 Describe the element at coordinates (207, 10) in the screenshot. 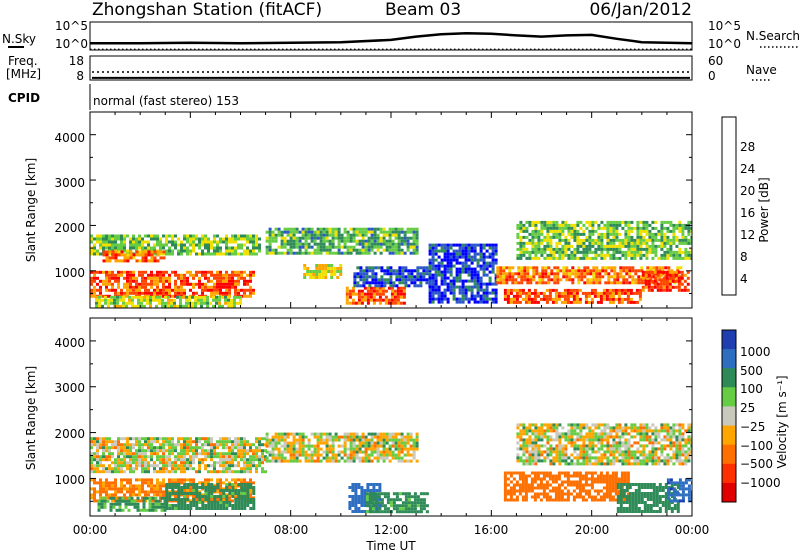

I see `station-title: Zhongshan Station (fitACF)` at that location.